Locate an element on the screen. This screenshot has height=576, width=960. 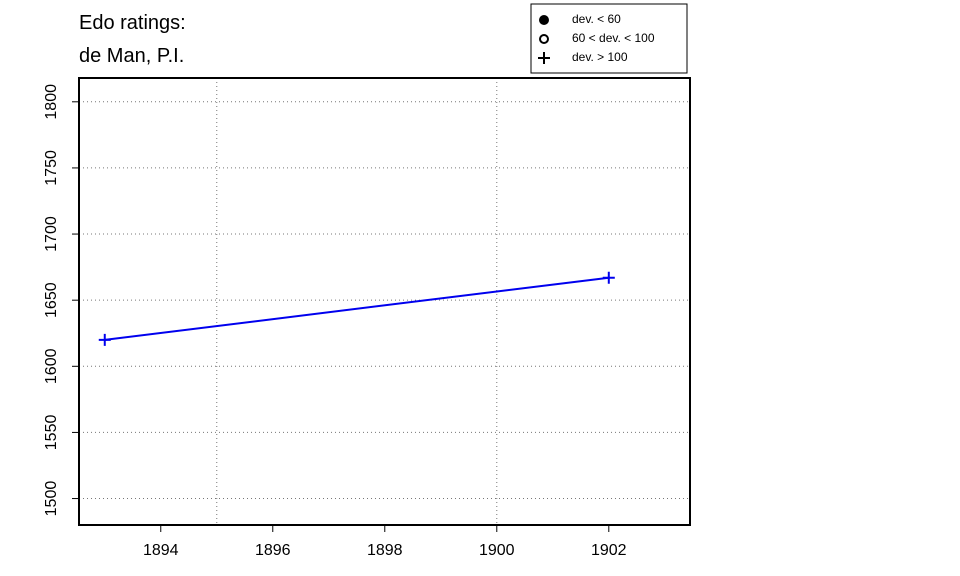
x-tick-label: 1900 is located at coordinates (497, 550).